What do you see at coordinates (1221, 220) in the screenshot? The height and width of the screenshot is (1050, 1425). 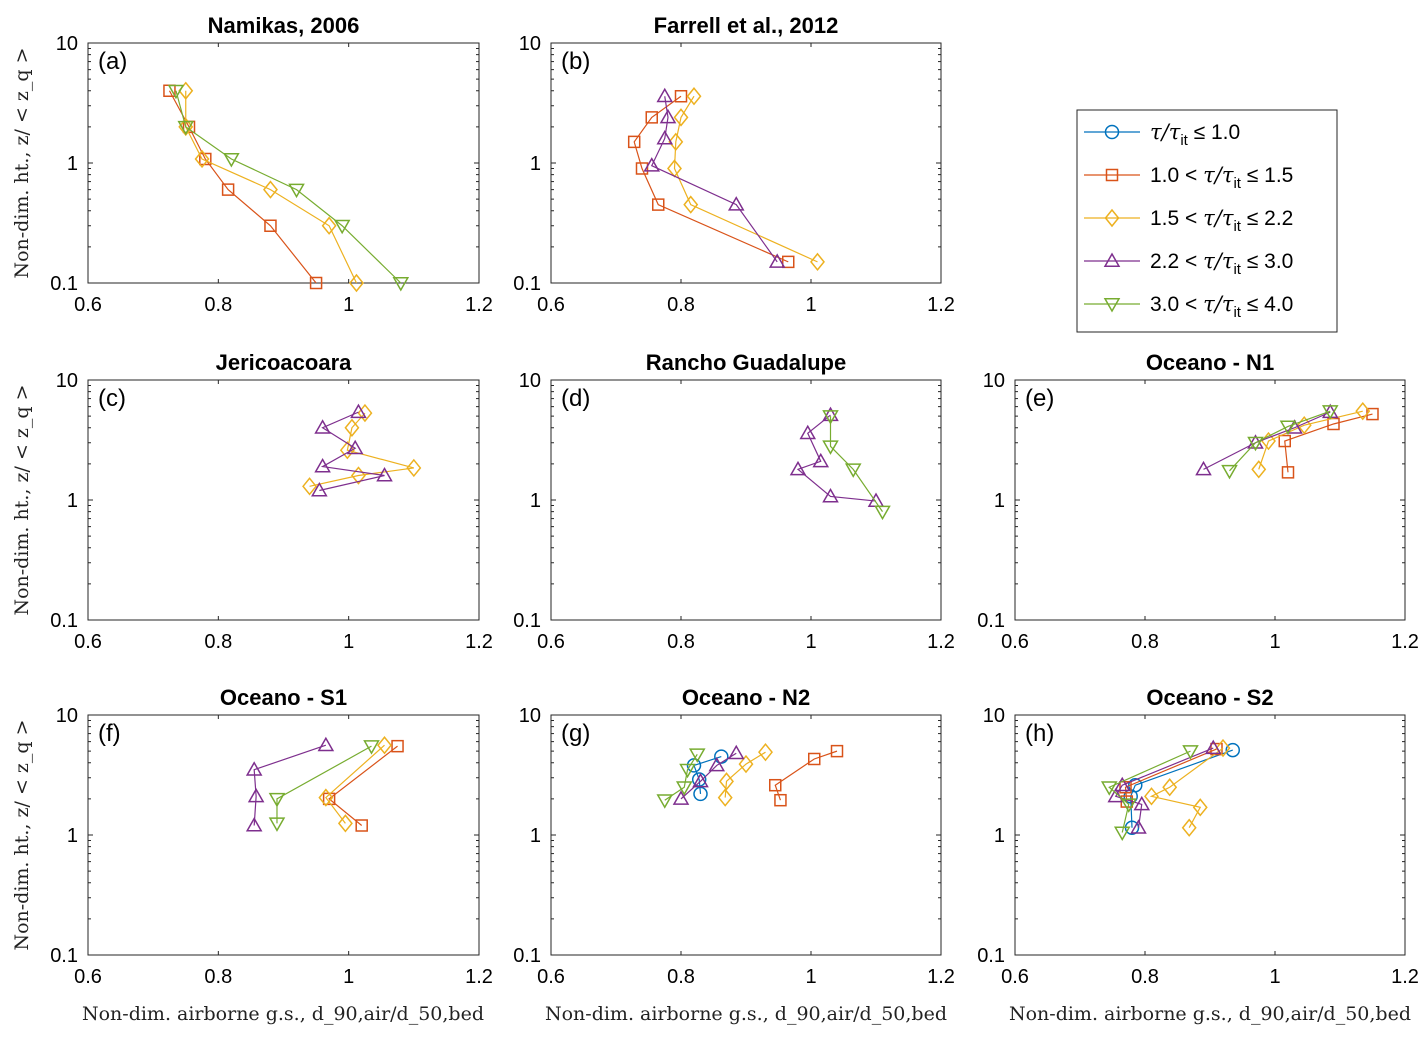 I see `legend-label: 1.5 < τ/τit ≤ 2.2` at bounding box center [1221, 220].